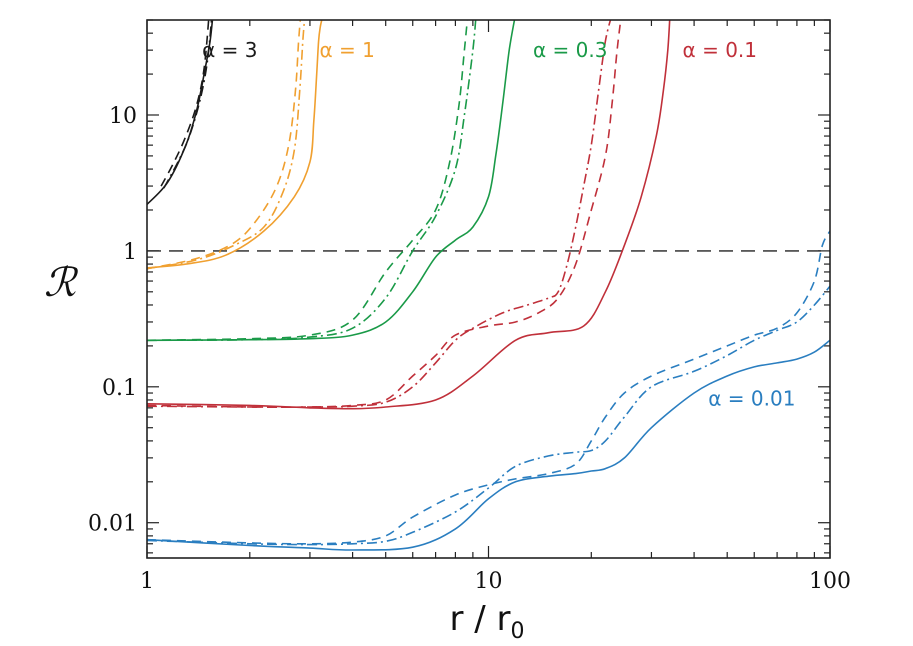 The image size is (913, 646). Describe the element at coordinates (147, 581) in the screenshot. I see `x-tick-label: 1` at that location.